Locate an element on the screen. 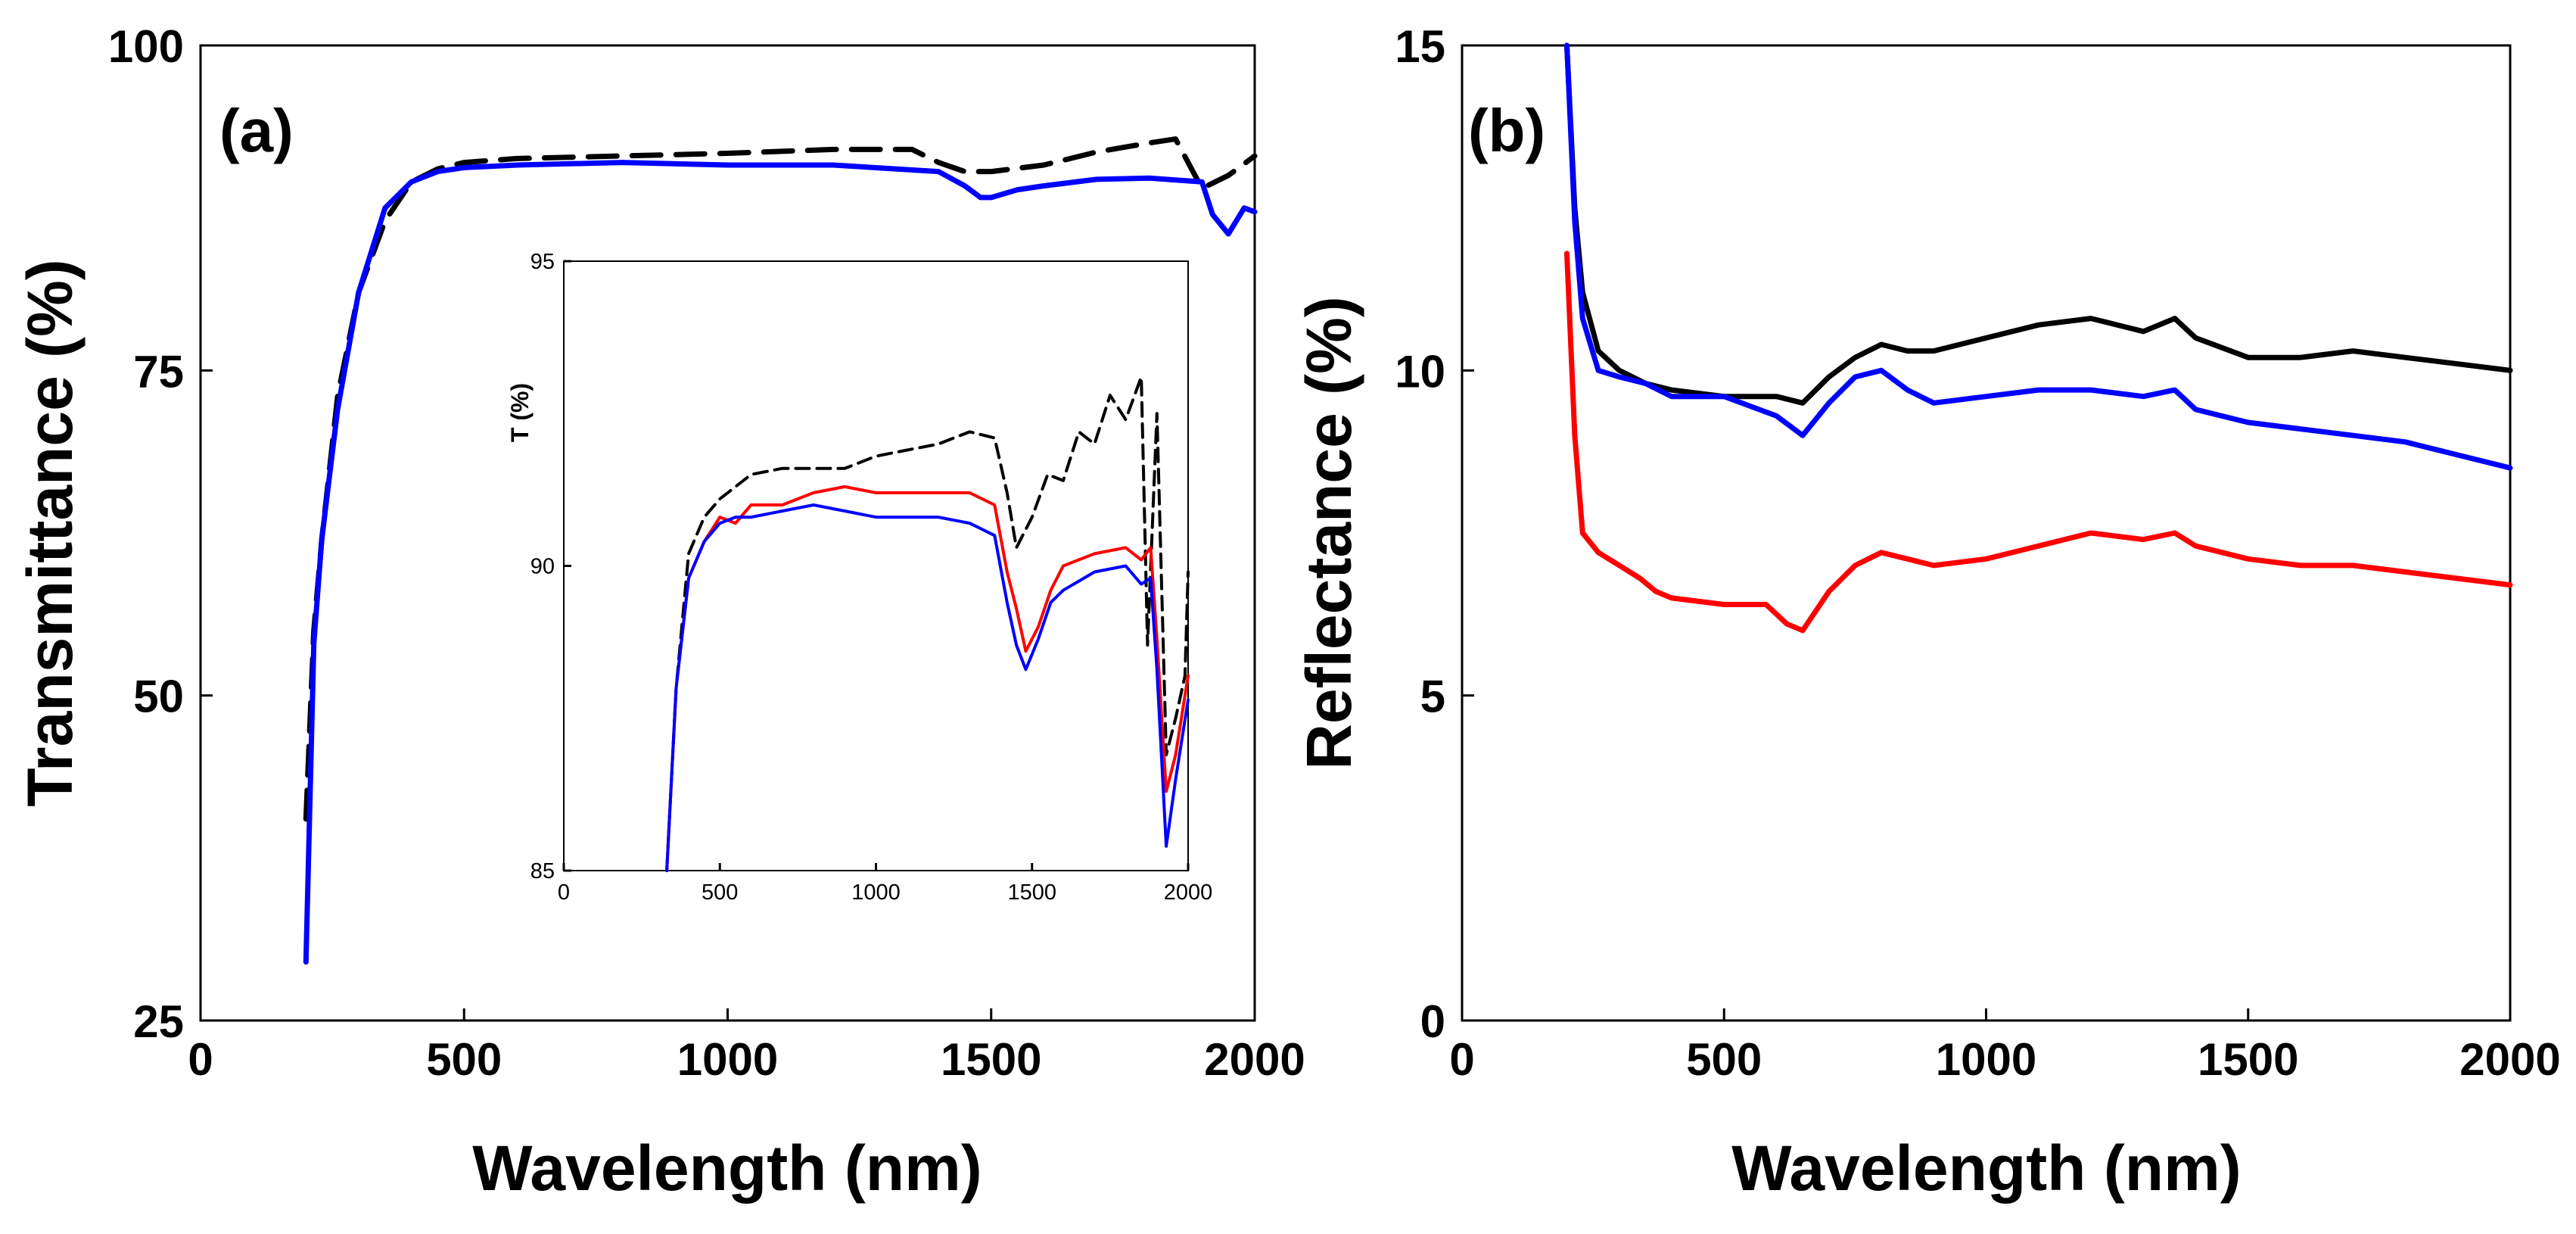 The height and width of the screenshot is (1234, 2576). inset-xtick-label-0: 0 is located at coordinates (564, 892).